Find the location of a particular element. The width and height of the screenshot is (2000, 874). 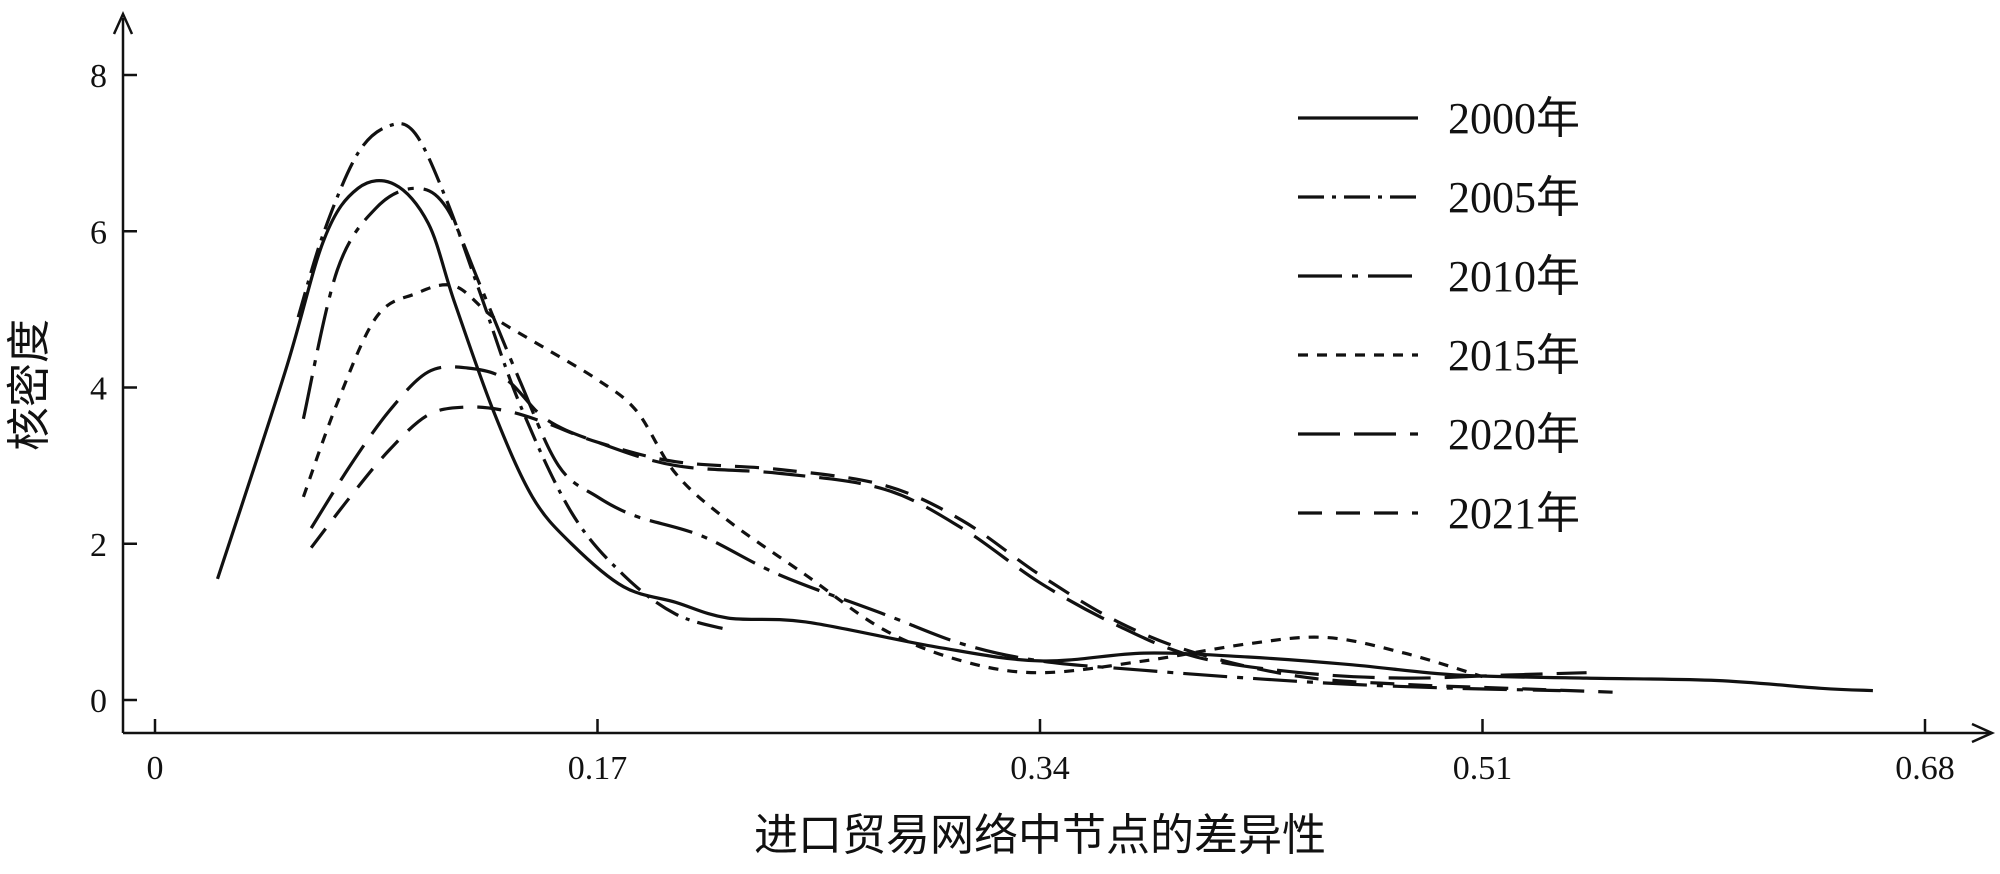

x-tick-label: 0.68 is located at coordinates (1925, 768).